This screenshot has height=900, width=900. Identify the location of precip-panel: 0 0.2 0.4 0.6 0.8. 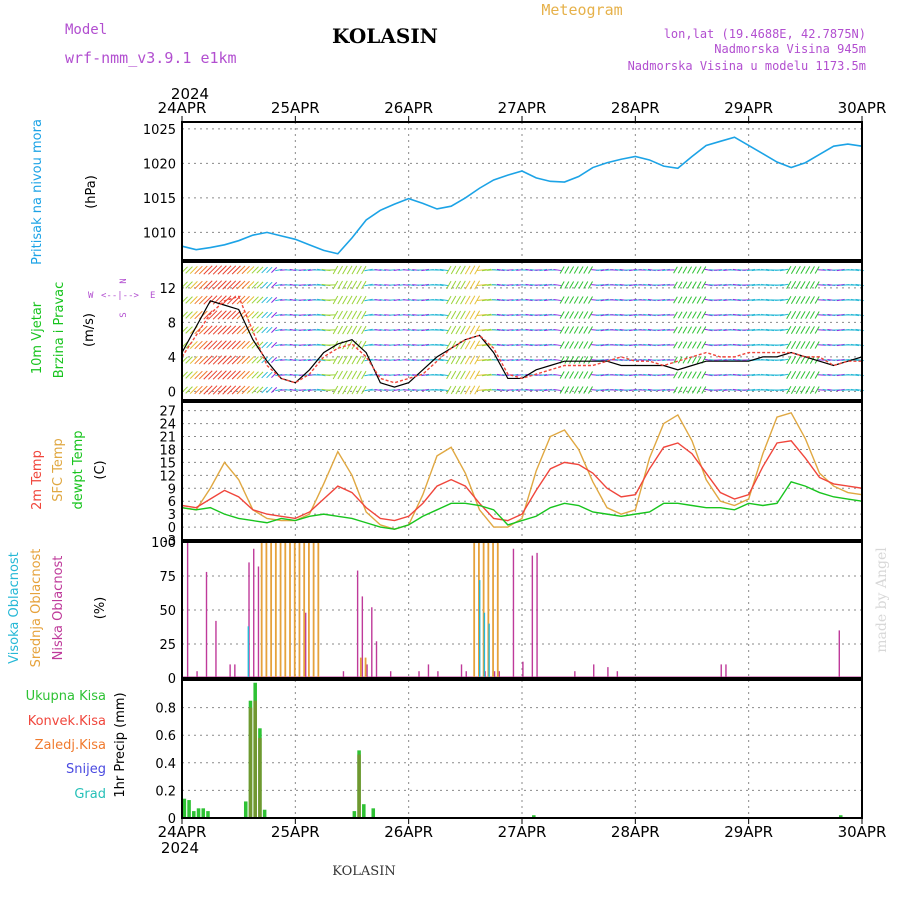
(509, 753).